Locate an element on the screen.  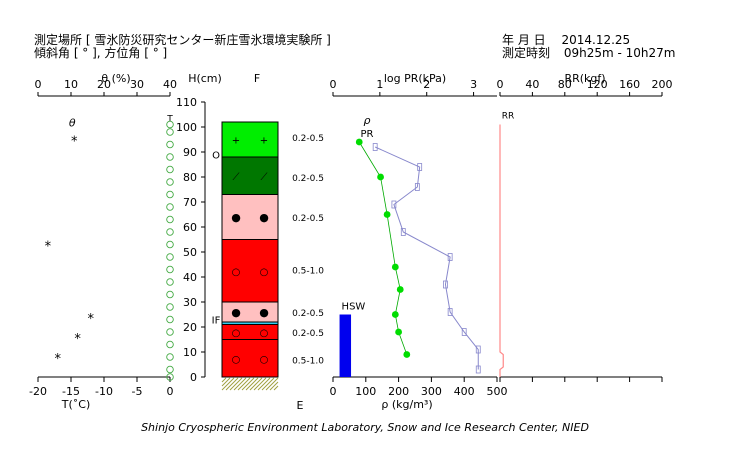
temperature-tick-label: -15 is located at coordinates (71, 391).